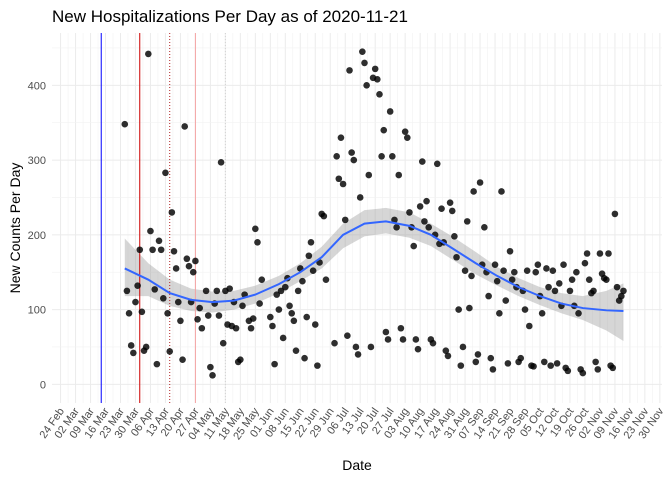  Describe the element at coordinates (15, 228) in the screenshot. I see `y-axis-title: New Counts Per Day` at that location.